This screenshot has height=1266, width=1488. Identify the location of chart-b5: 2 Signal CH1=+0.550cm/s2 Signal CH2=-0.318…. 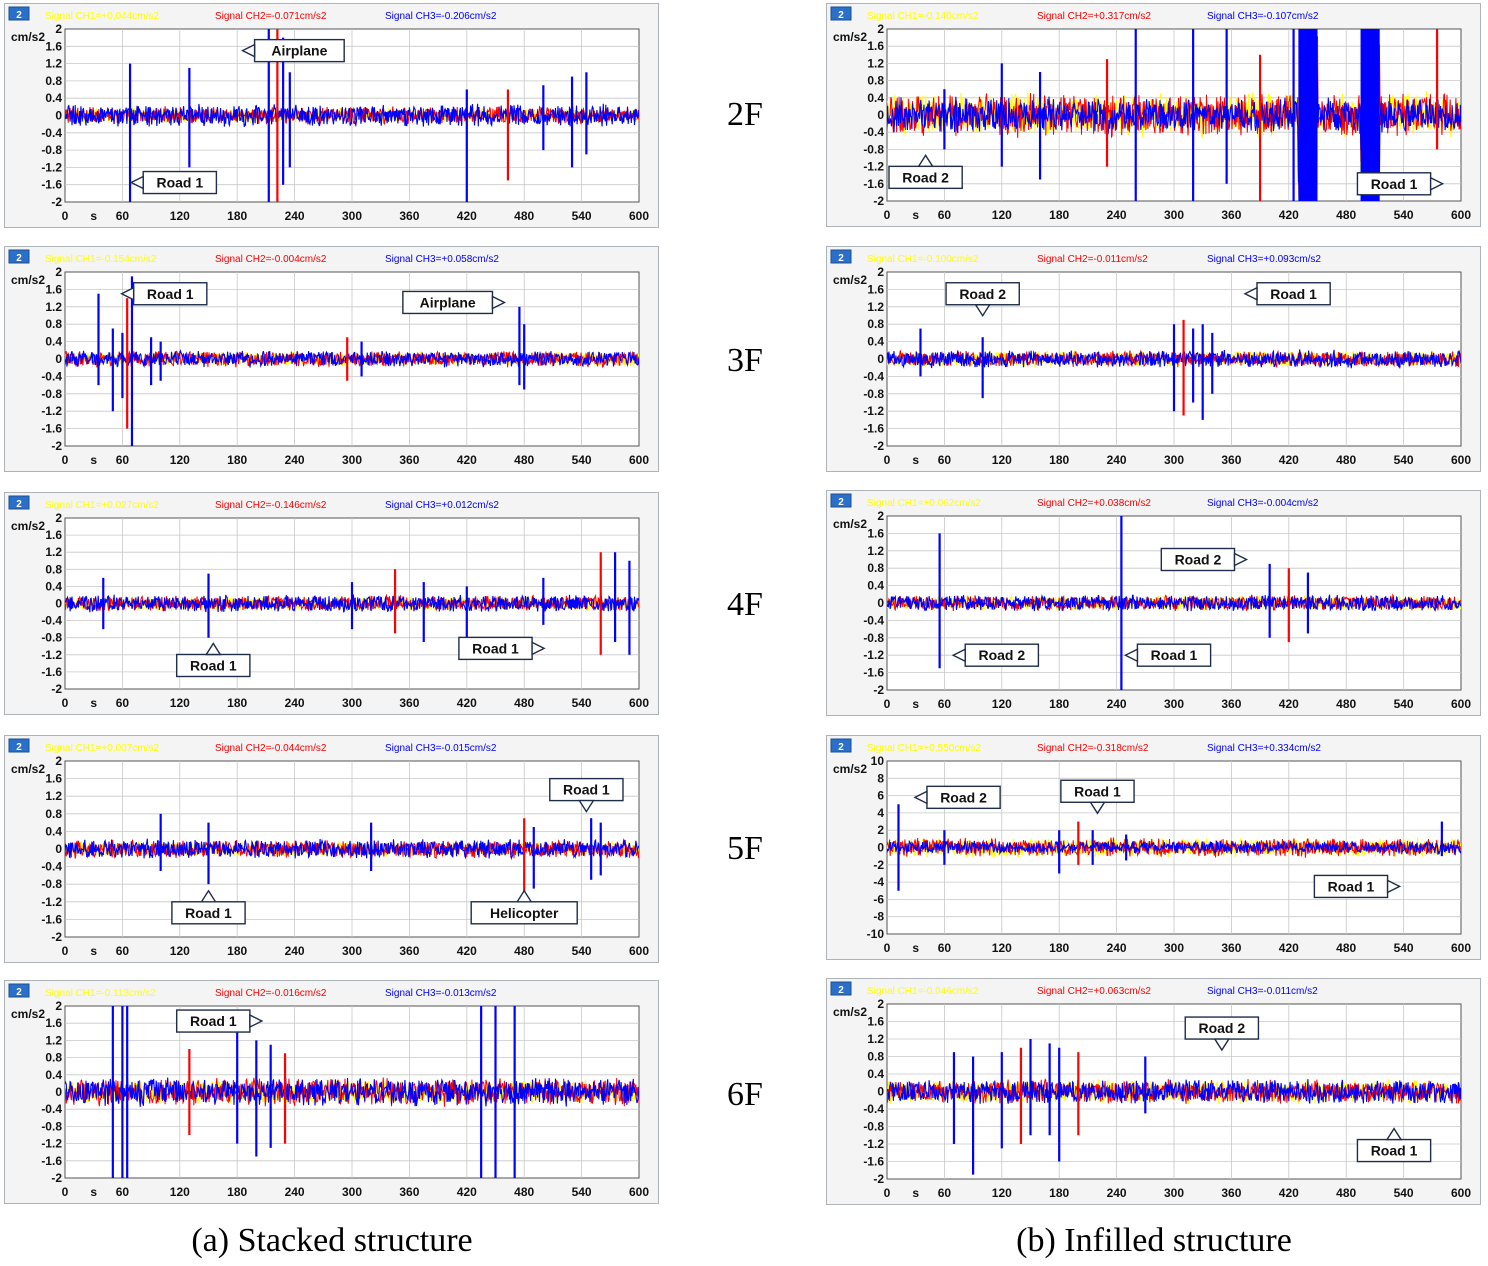
(1150, 846).